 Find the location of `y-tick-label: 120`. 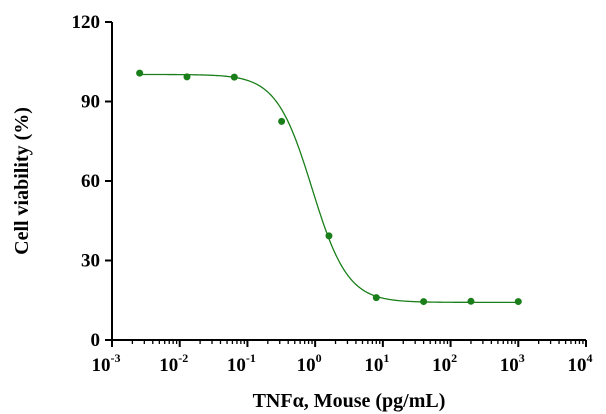

y-tick-label: 120 is located at coordinates (86, 22).